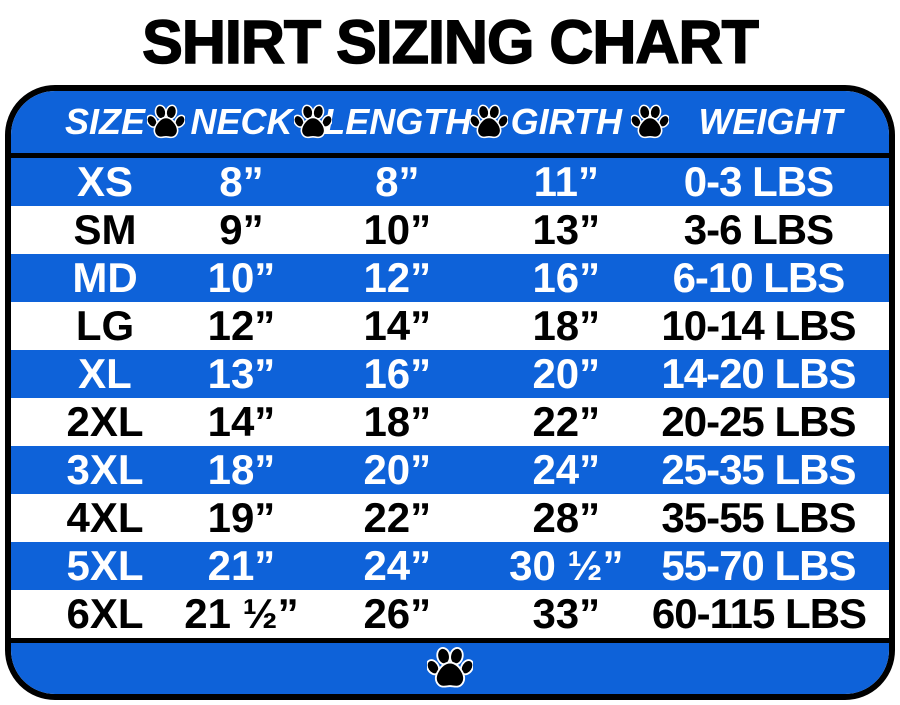 Image resolution: width=900 pixels, height=705 pixels. What do you see at coordinates (105, 181) in the screenshot?
I see `cell-size: XS` at bounding box center [105, 181].